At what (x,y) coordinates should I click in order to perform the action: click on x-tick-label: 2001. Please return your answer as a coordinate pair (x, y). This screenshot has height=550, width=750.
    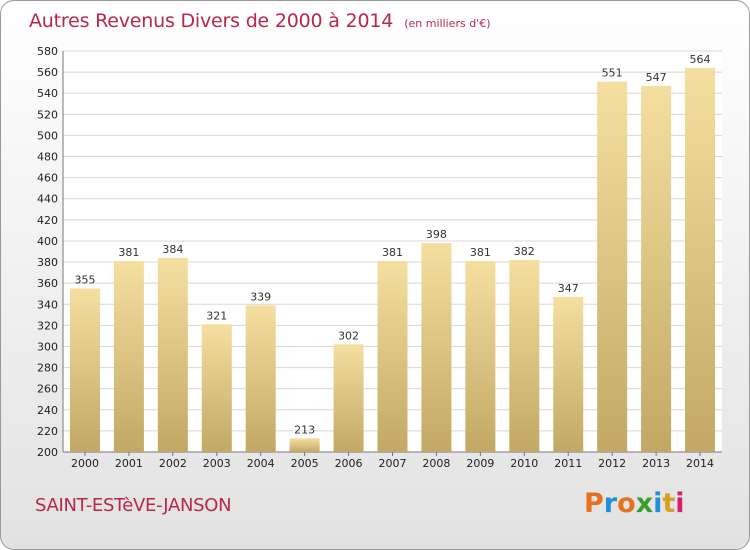
    Looking at the image, I should click on (129, 463).